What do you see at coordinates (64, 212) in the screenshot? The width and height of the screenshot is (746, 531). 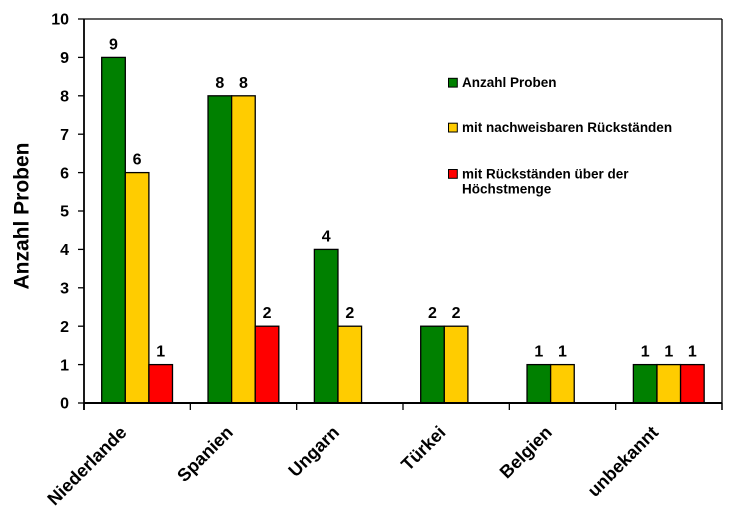 I see `svg-text: 5` at bounding box center [64, 212].